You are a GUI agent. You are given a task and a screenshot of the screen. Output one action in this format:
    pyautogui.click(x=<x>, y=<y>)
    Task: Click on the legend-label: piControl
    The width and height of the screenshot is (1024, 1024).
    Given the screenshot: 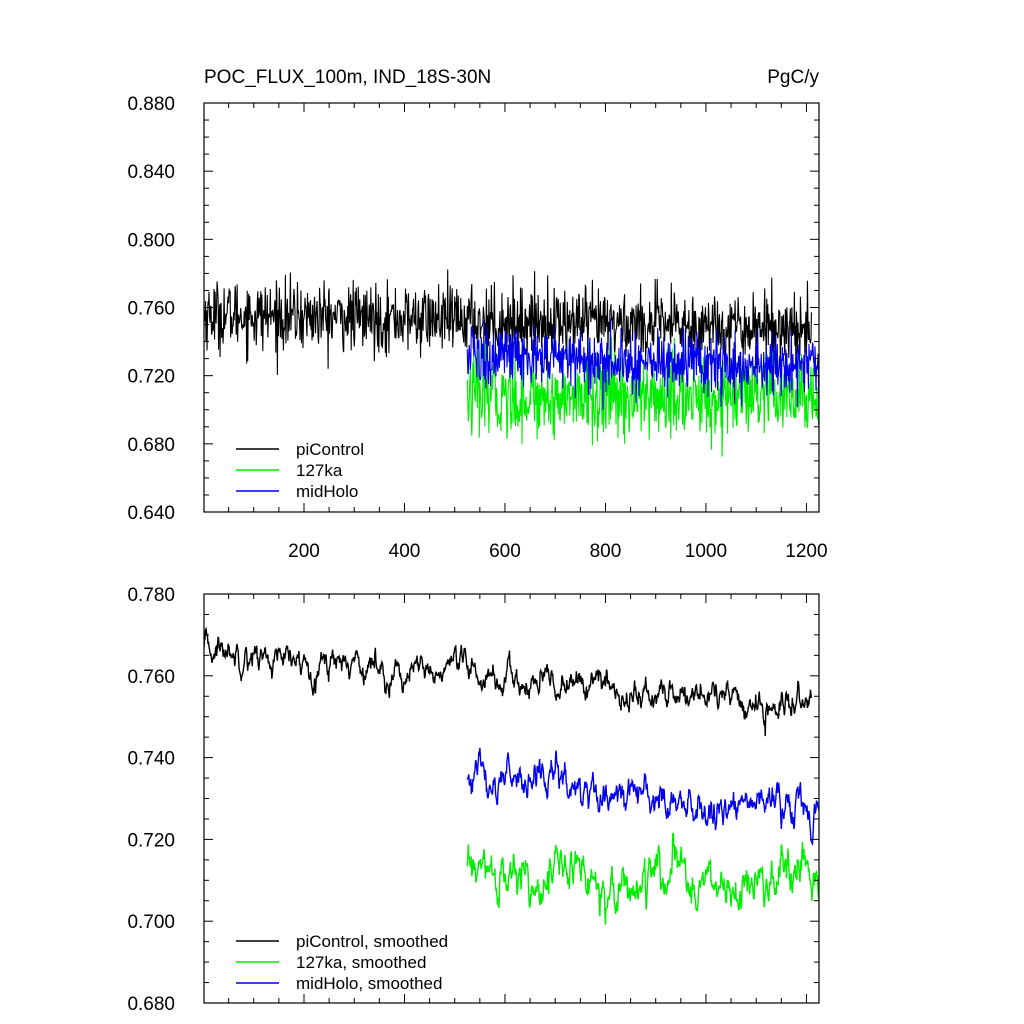 What is the action you would take?
    pyautogui.click(x=330, y=449)
    